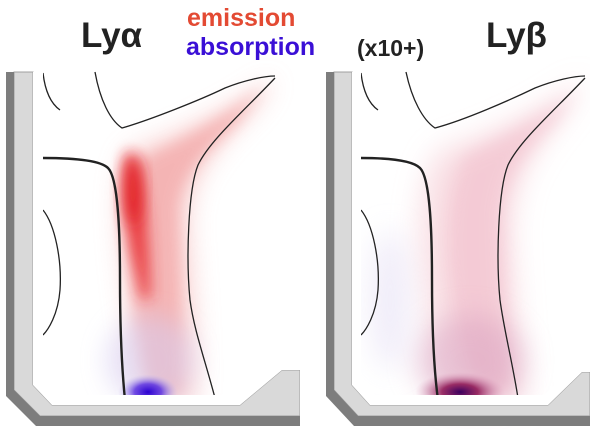 The height and width of the screenshot is (430, 590). What do you see at coordinates (241, 18) in the screenshot?
I see `emission-legend-label: emission` at bounding box center [241, 18].